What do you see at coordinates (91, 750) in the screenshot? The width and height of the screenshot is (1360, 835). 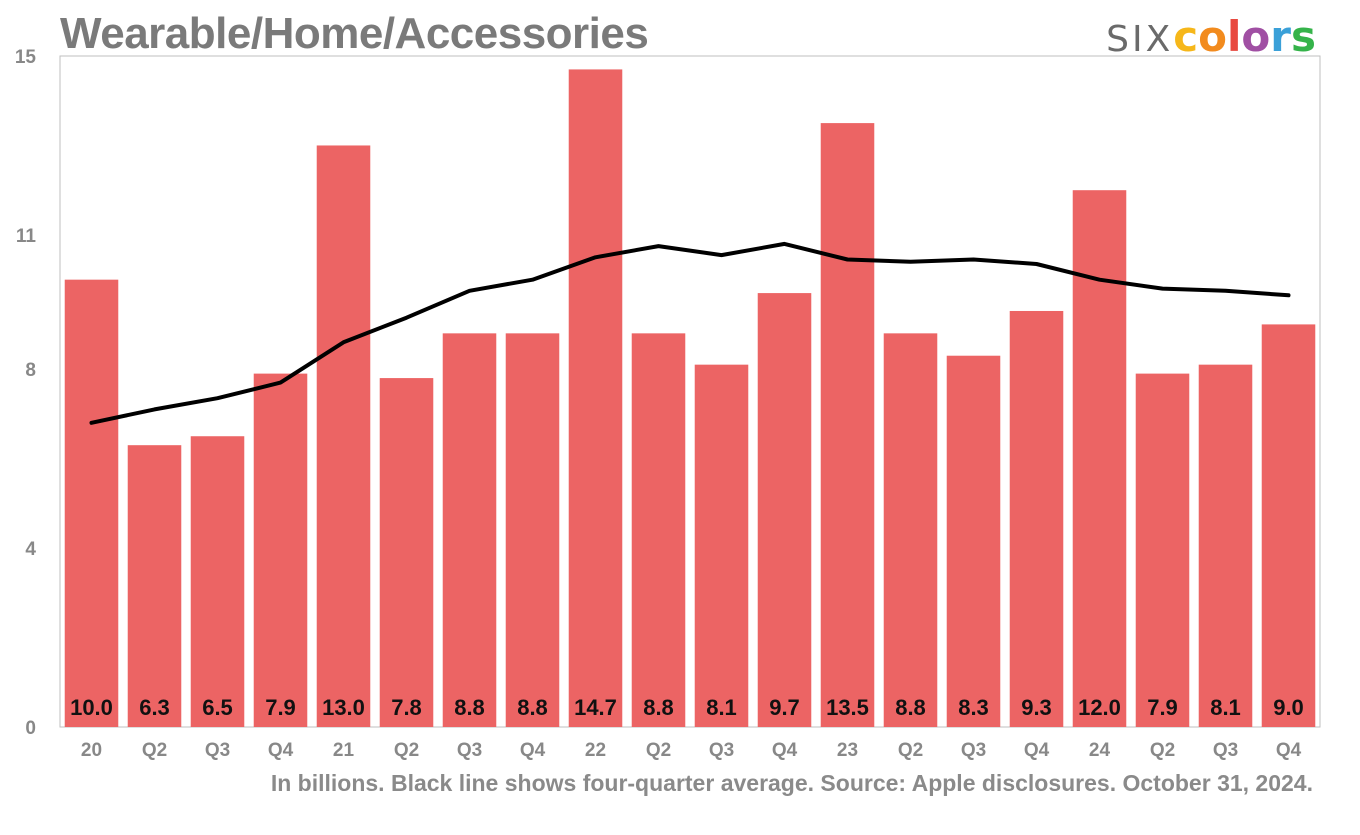 I see `x-tick-label: 20` at bounding box center [91, 750].